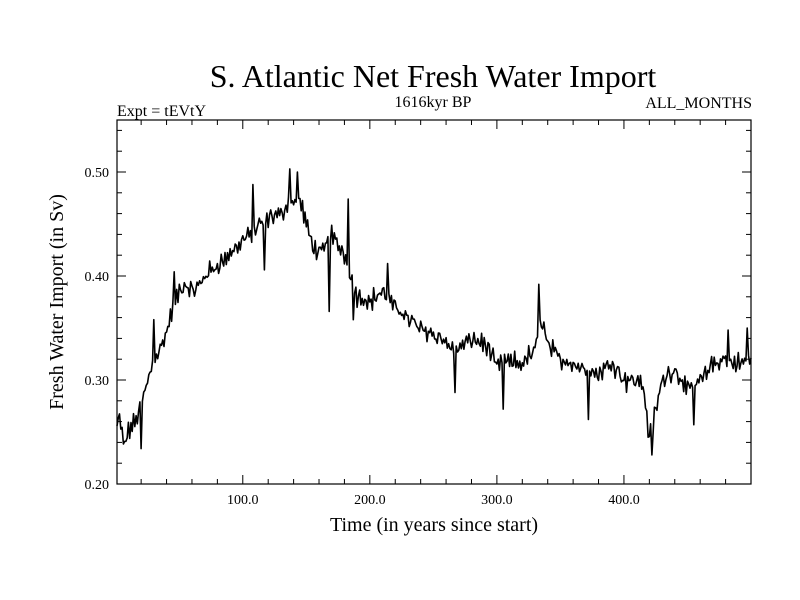 The height and width of the screenshot is (600, 800). I want to click on x-axis-label: Time (in years since start), so click(434, 525).